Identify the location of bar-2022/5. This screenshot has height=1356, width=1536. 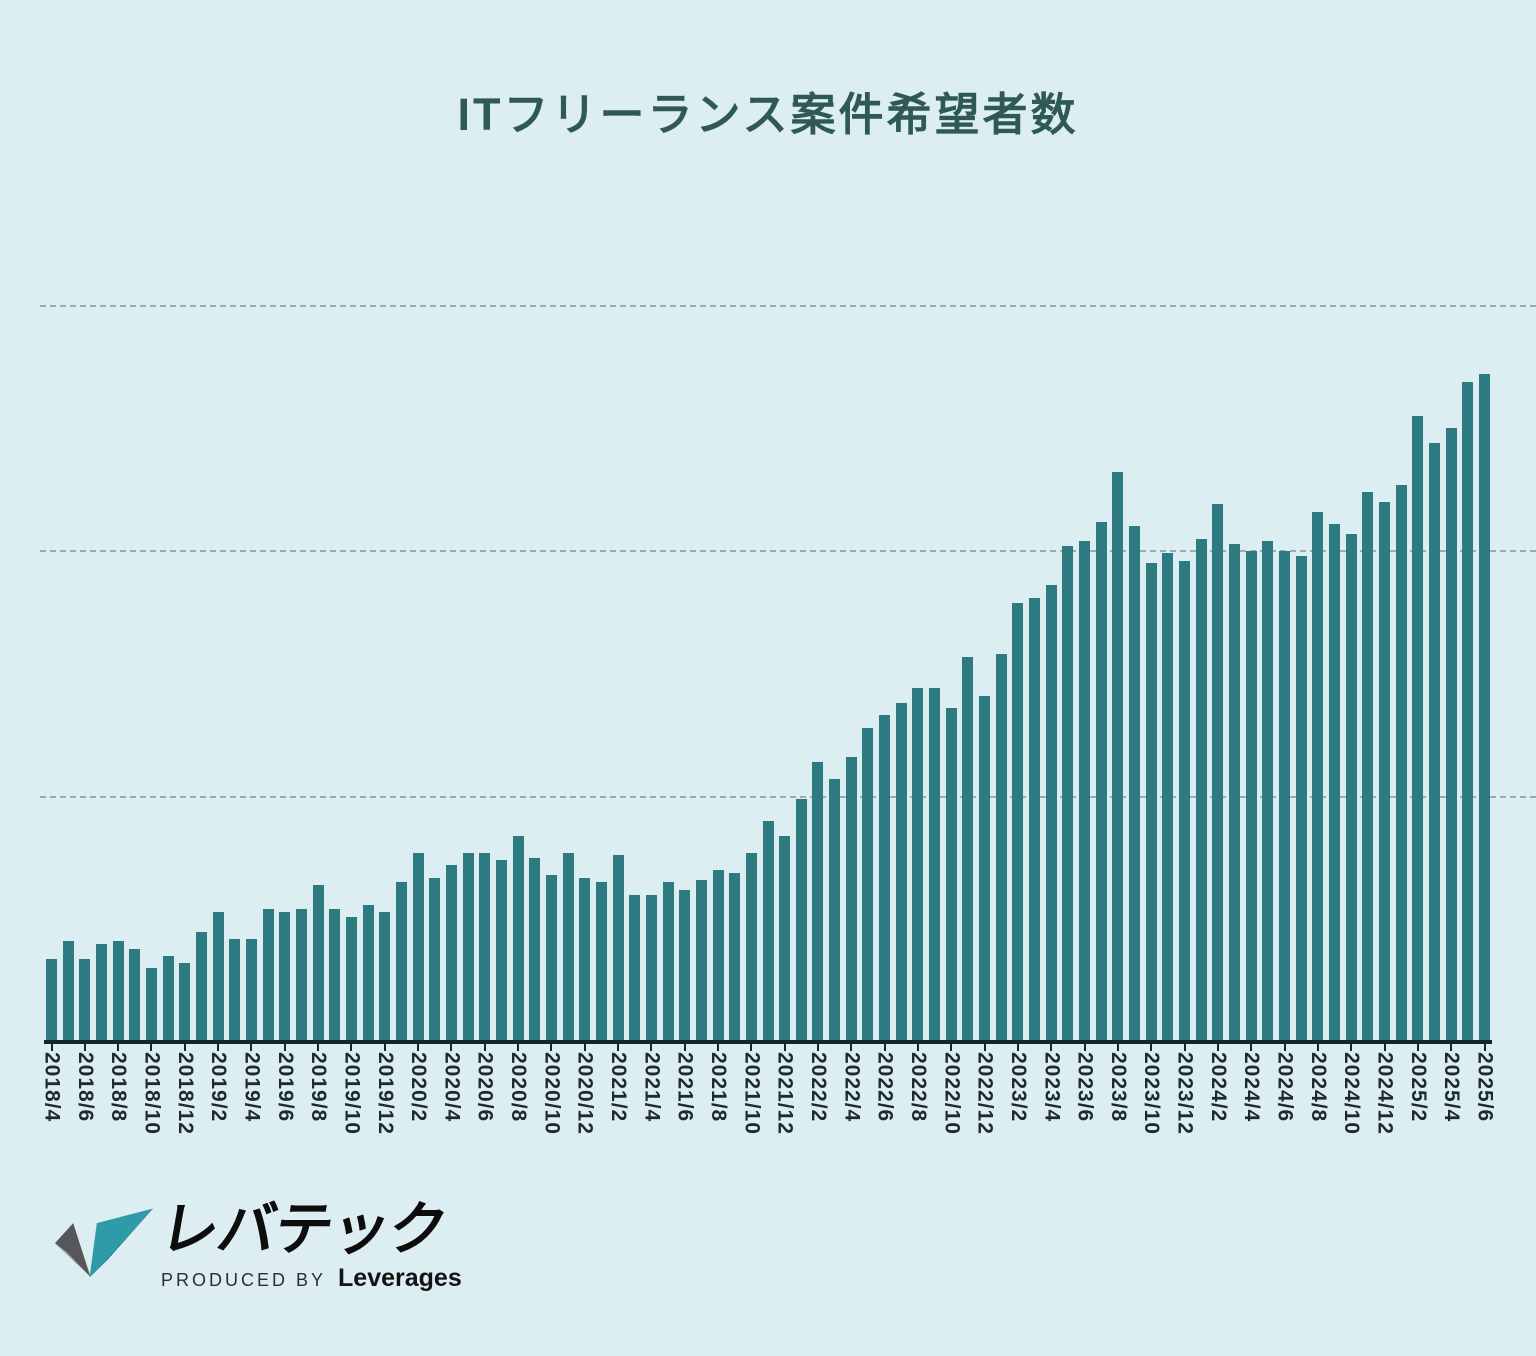
(868, 885).